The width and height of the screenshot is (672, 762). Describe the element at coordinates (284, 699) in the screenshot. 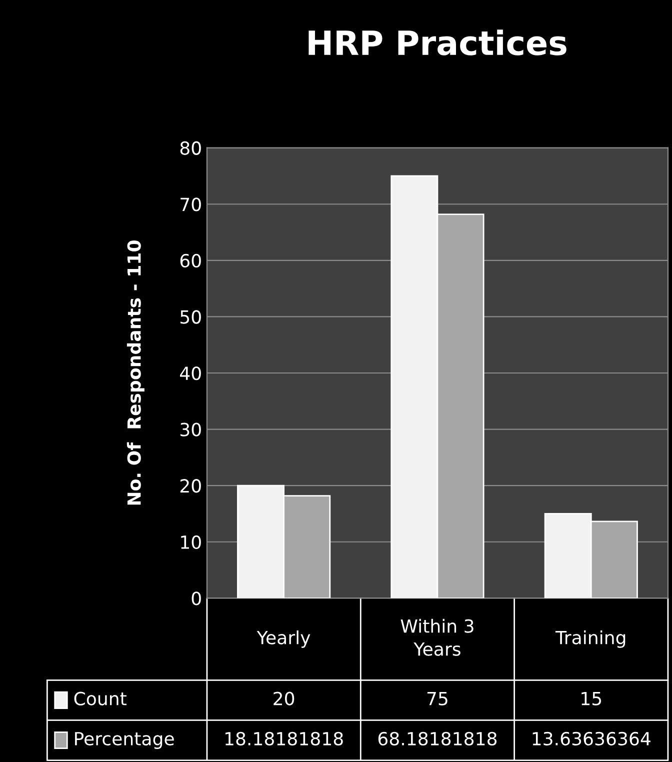

I see `data-label: 20` at that location.